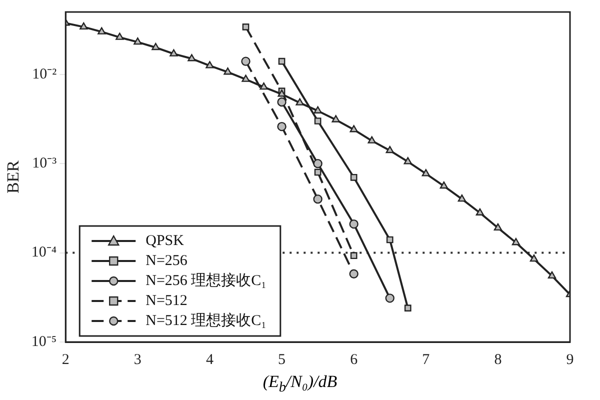 The height and width of the screenshot is (400, 600). I want to click on legend-label: N=256 理想接收C₁, so click(206, 280).